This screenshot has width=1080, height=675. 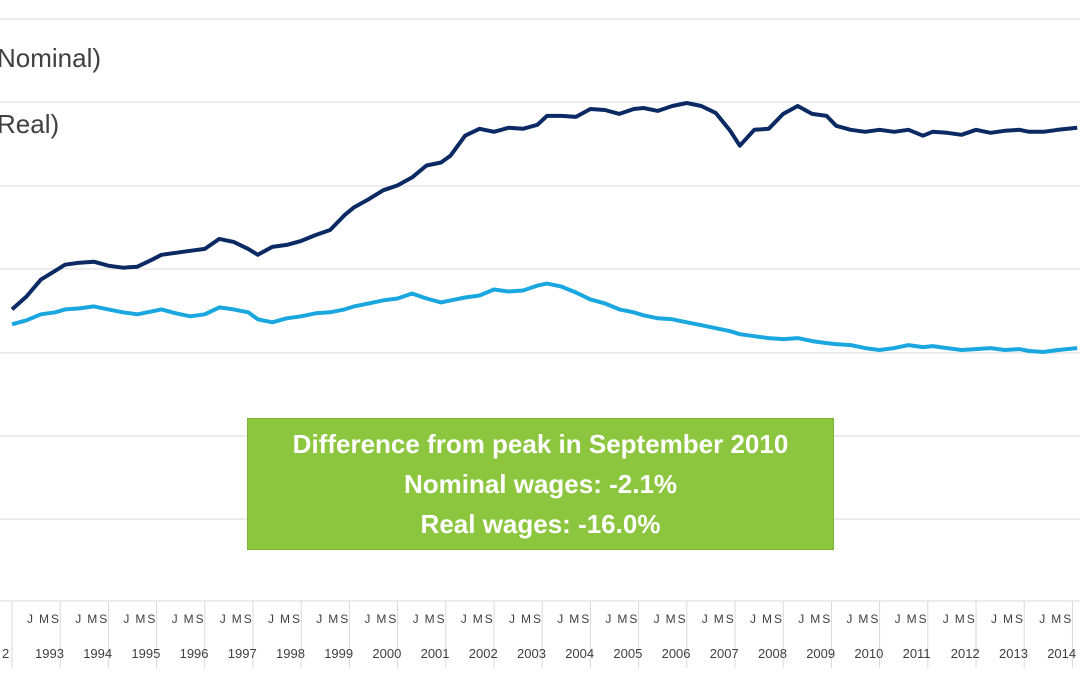 I want to click on x-tick-label-year: 2002, so click(x=483, y=653).